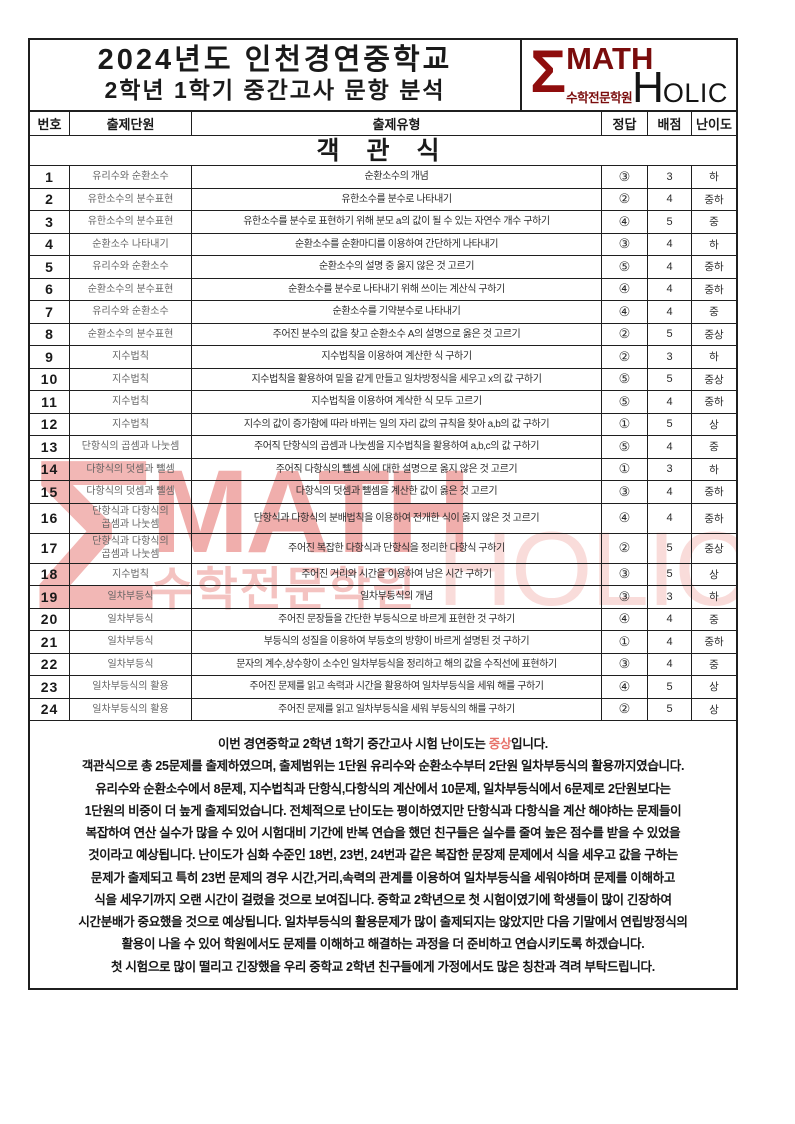 Image resolution: width=795 pixels, height=1124 pixels. What do you see at coordinates (383, 597) in the screenshot?
I see `table-row: 19 일차부등식 일차부등식의 개념 ③ 3 하` at bounding box center [383, 597].